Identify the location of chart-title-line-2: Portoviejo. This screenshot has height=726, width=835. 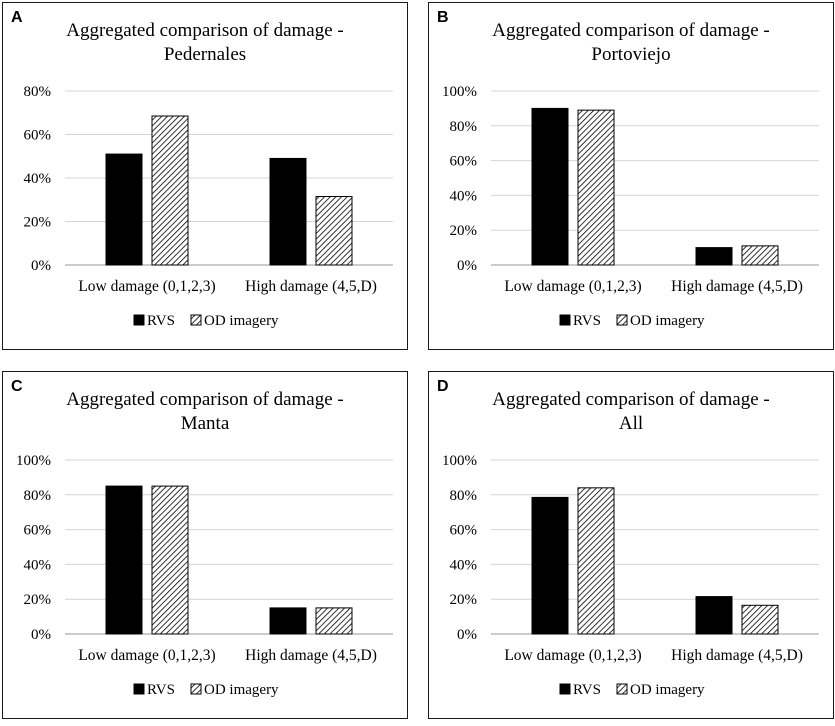
(631, 54).